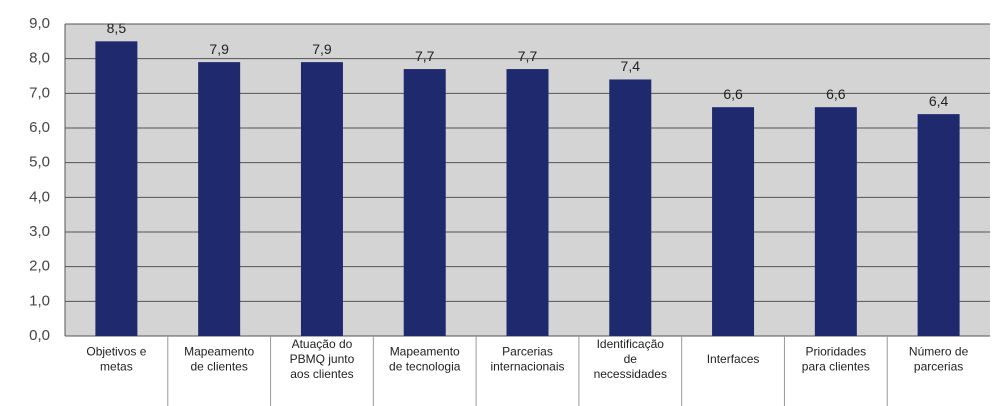 Image resolution: width=997 pixels, height=406 pixels. I want to click on x-tick-label: Interfaces, so click(733, 359).